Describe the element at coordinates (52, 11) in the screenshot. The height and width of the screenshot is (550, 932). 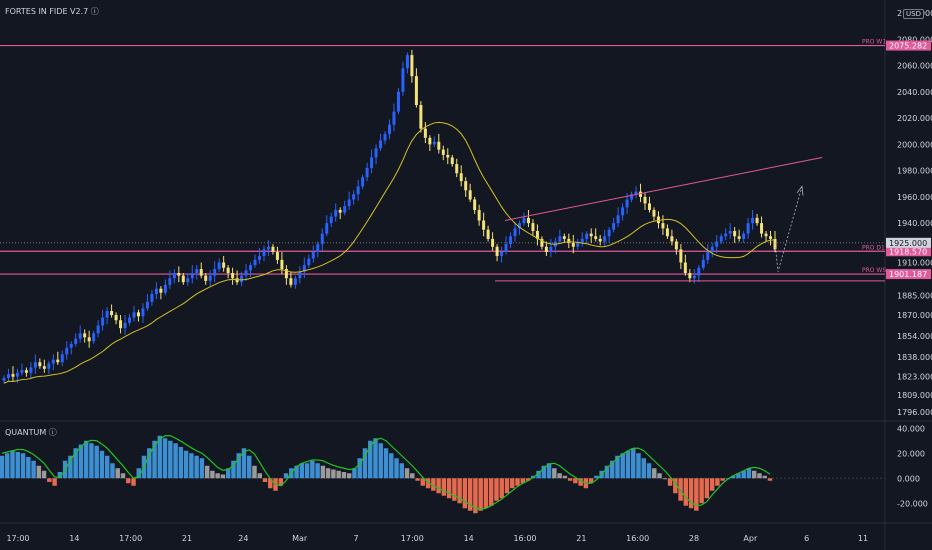
I see `indicator-title: FORTES IN FIDE V2.7 ⓘ` at that location.